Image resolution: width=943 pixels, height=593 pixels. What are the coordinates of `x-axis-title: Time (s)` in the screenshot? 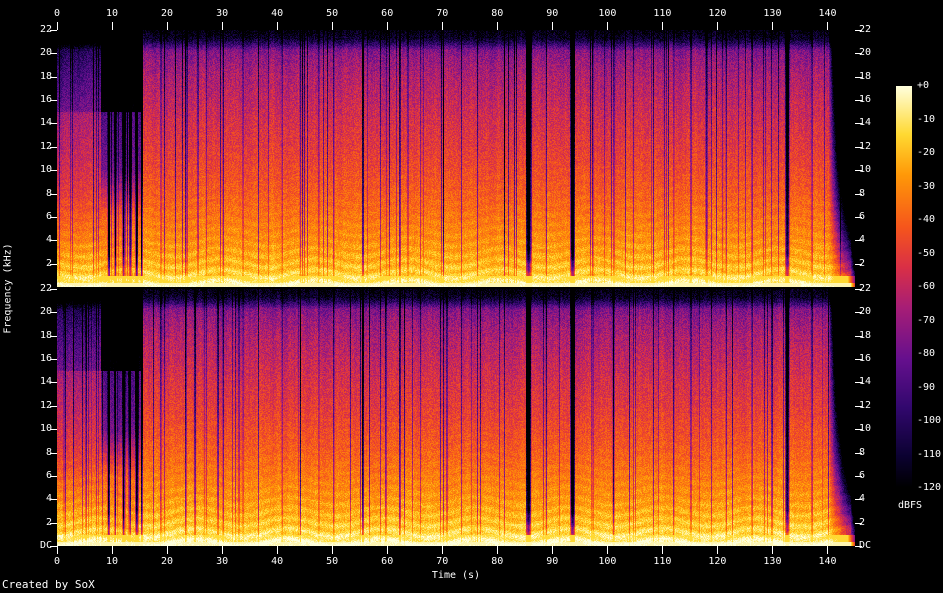 It's located at (456, 575).